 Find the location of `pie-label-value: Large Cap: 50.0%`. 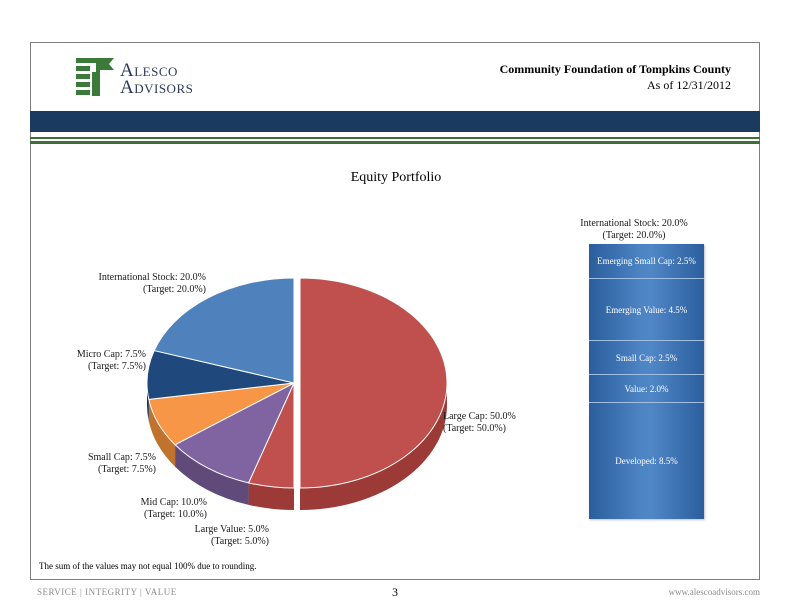

pie-label-value: Large Cap: 50.0% is located at coordinates (479, 416).